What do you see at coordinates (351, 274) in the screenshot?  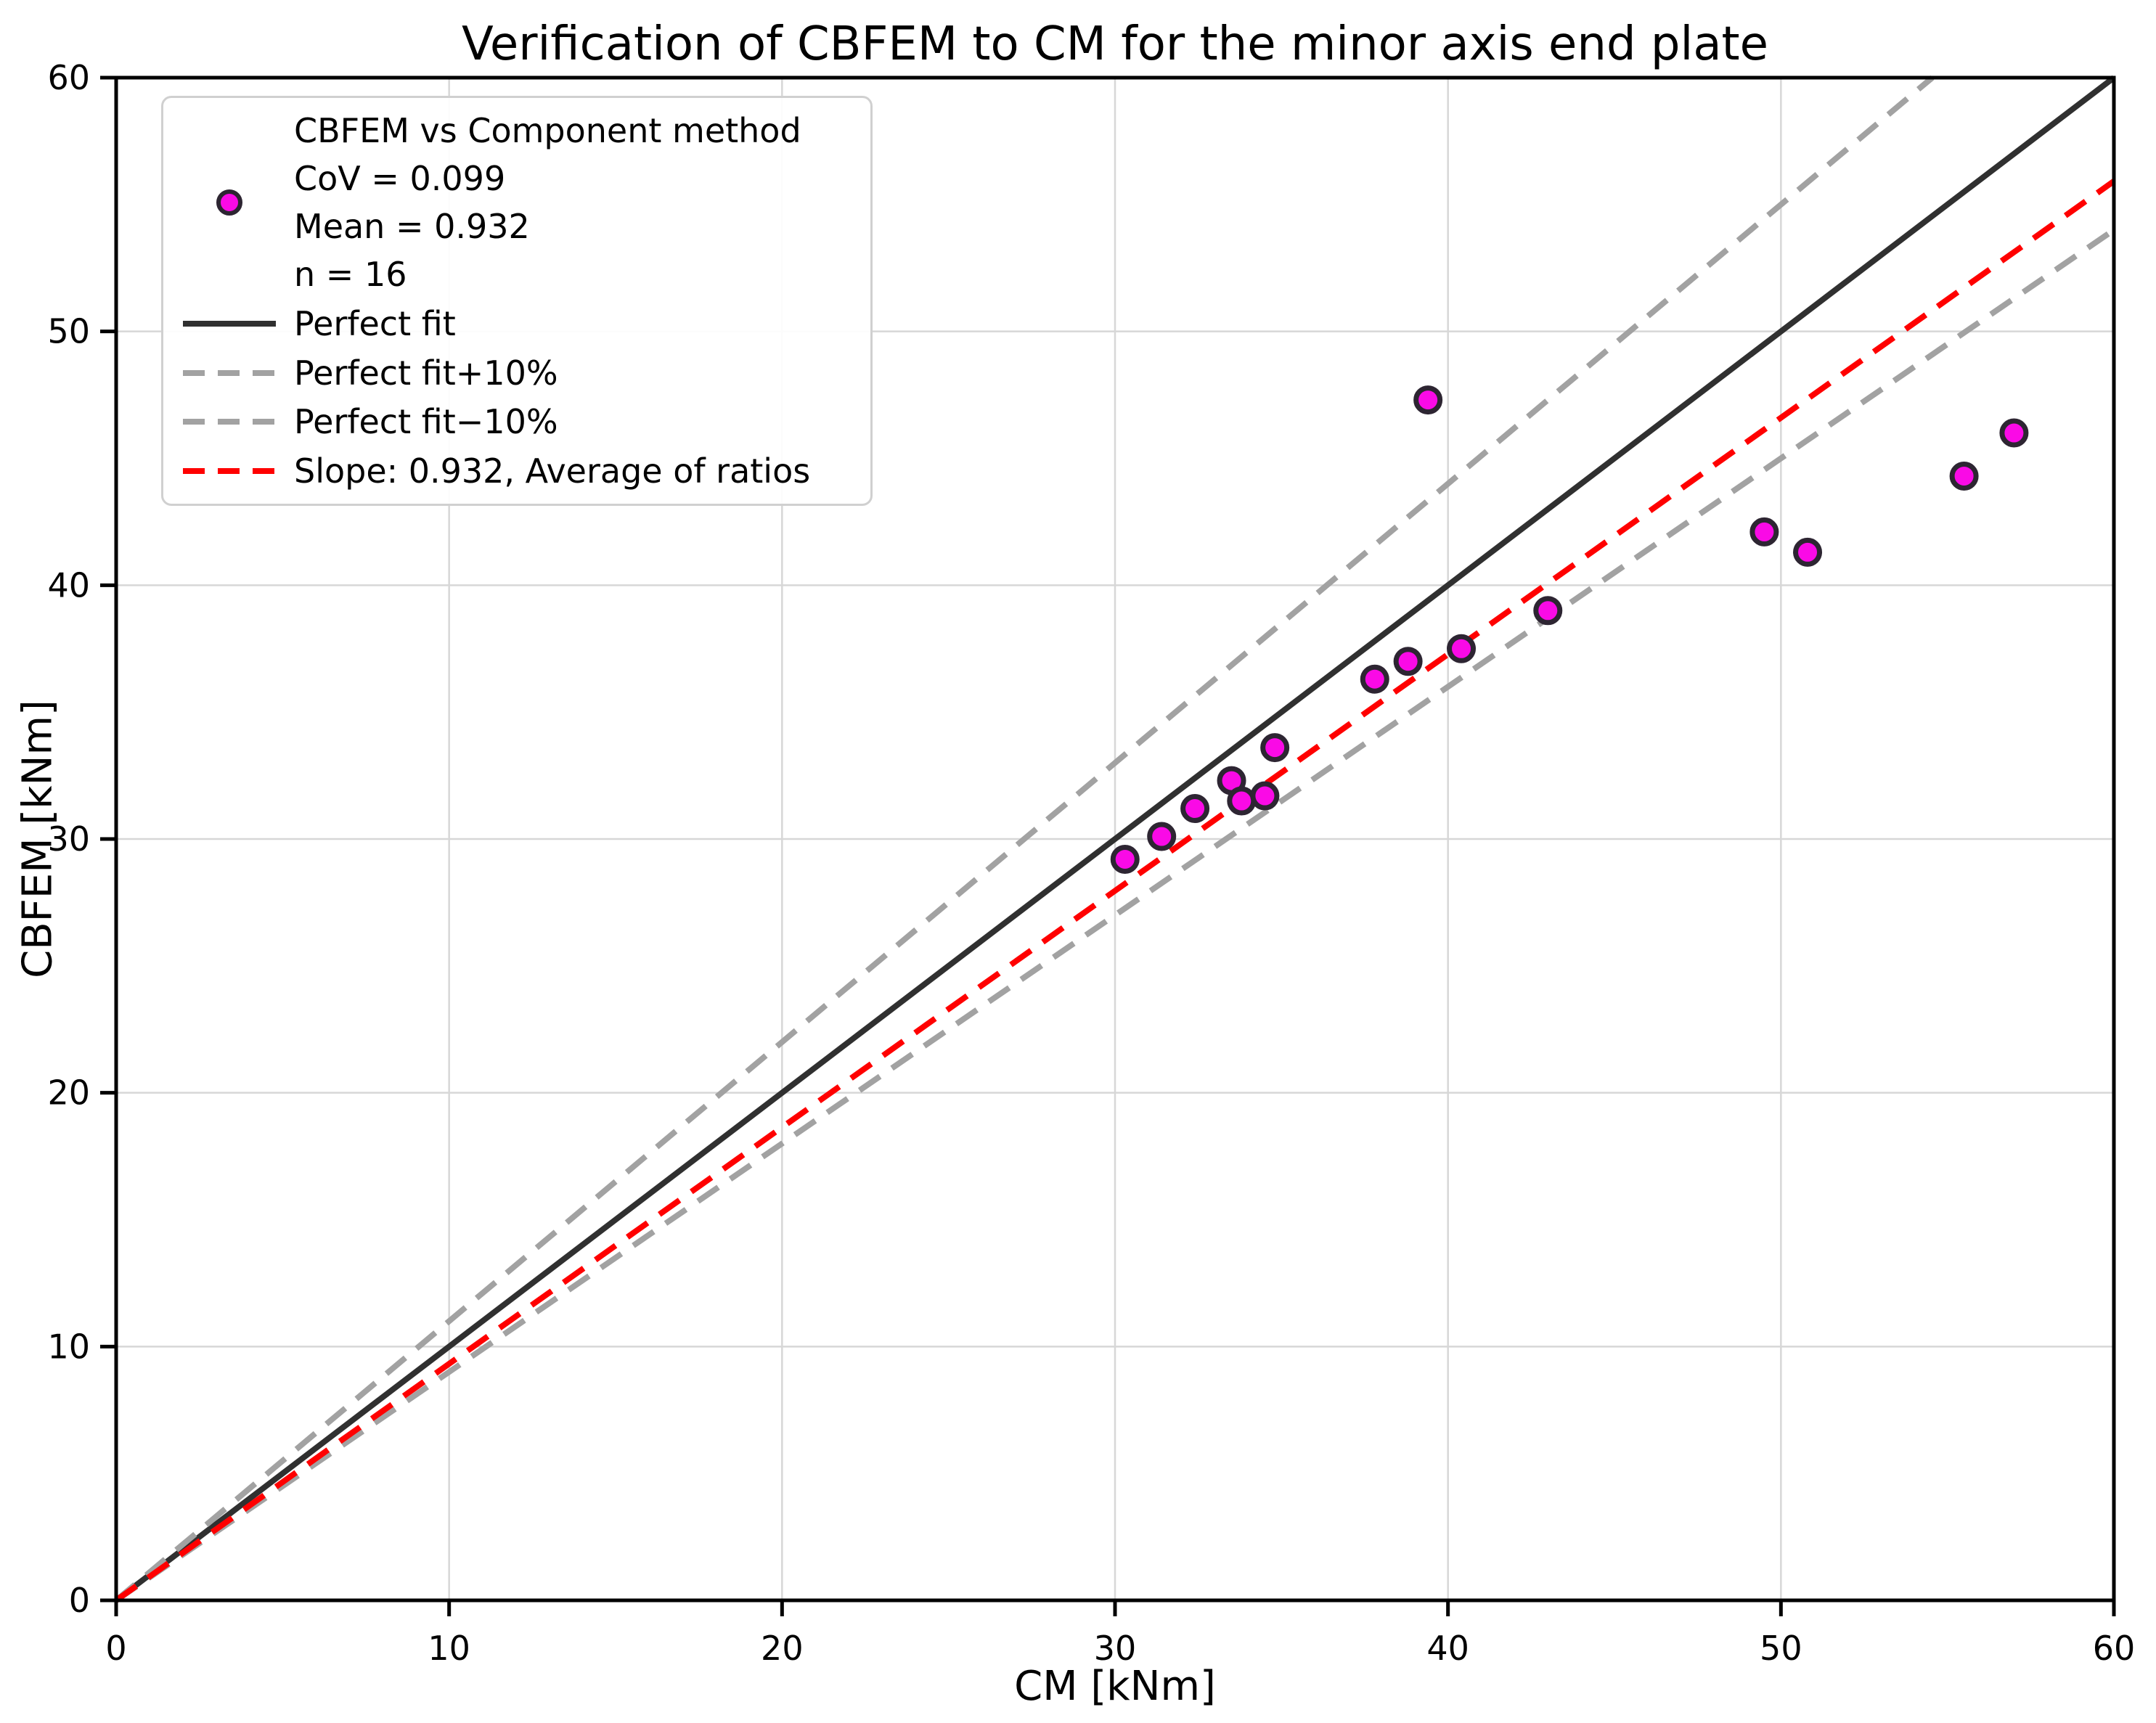 I see `legend-sample-count: n = 16` at bounding box center [351, 274].